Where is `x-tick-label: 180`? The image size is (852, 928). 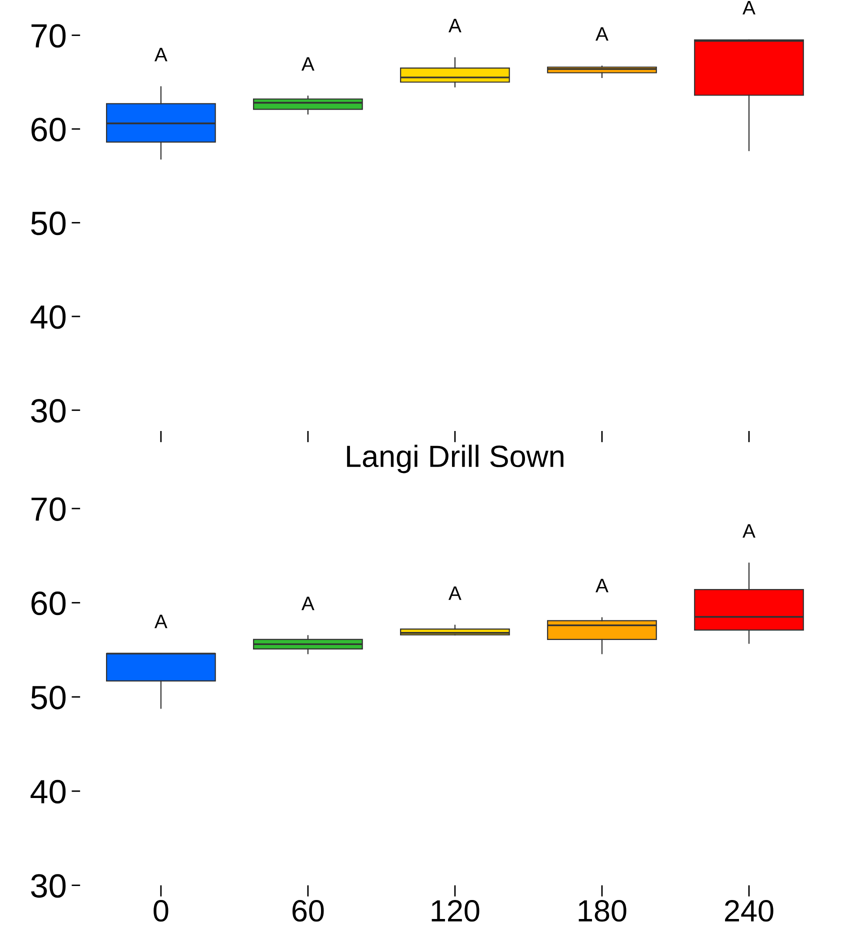 x-tick-label: 180 is located at coordinates (602, 911).